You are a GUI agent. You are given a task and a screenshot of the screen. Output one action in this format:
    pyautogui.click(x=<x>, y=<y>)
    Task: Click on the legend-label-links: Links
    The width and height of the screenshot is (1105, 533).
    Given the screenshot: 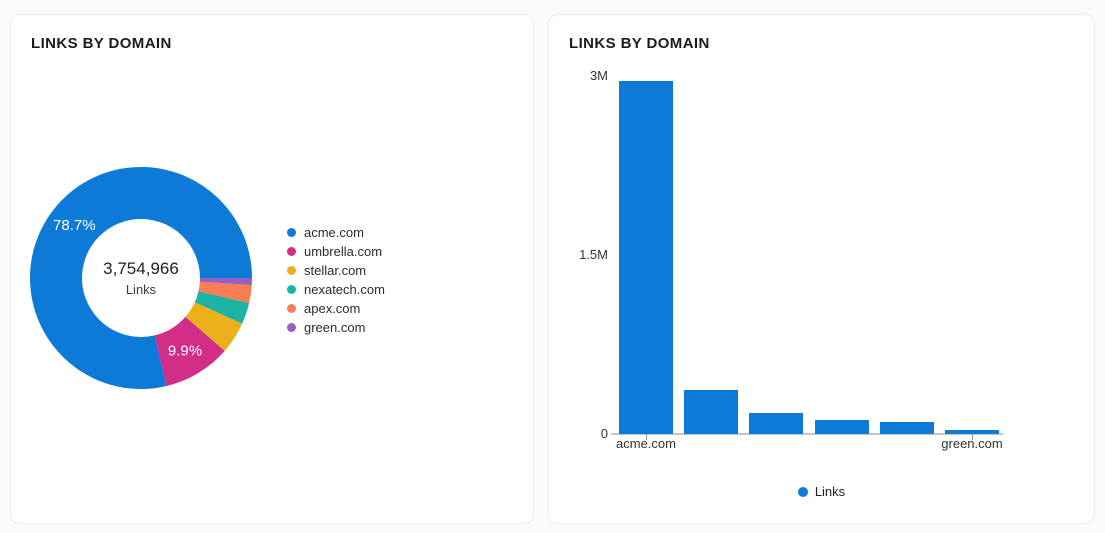 What is the action you would take?
    pyautogui.click(x=830, y=491)
    